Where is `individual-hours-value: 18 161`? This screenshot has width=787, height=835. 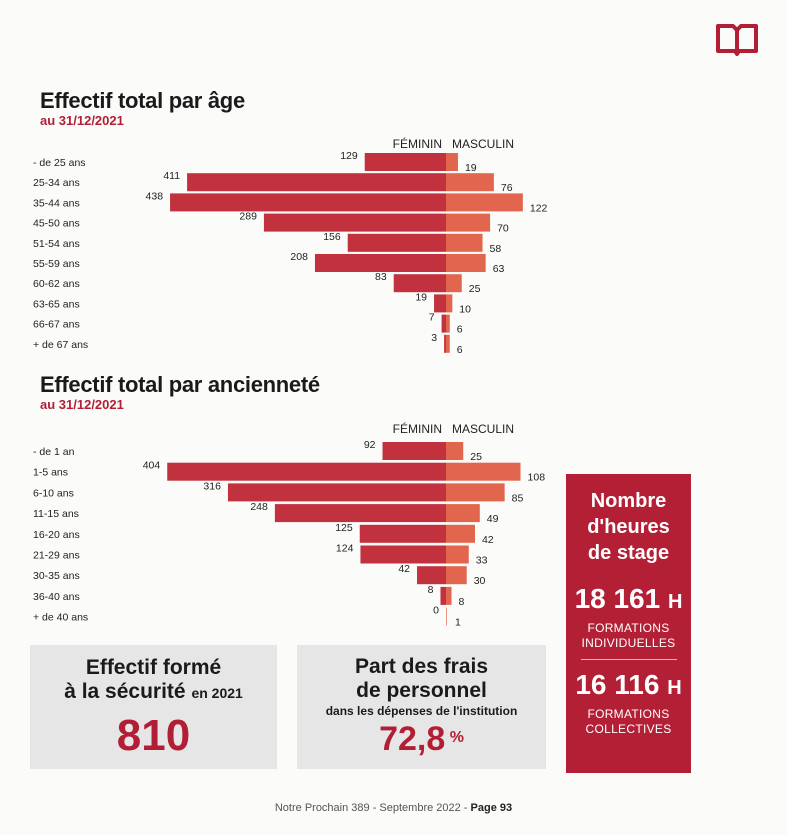 individual-hours-value: 18 161 is located at coordinates (617, 598).